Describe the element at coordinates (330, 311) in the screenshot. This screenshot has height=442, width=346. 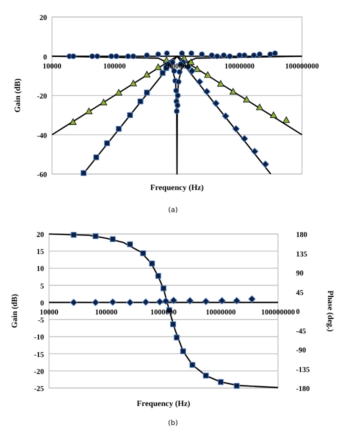
I see `y2-axis-title: Phase (deg.)` at that location.